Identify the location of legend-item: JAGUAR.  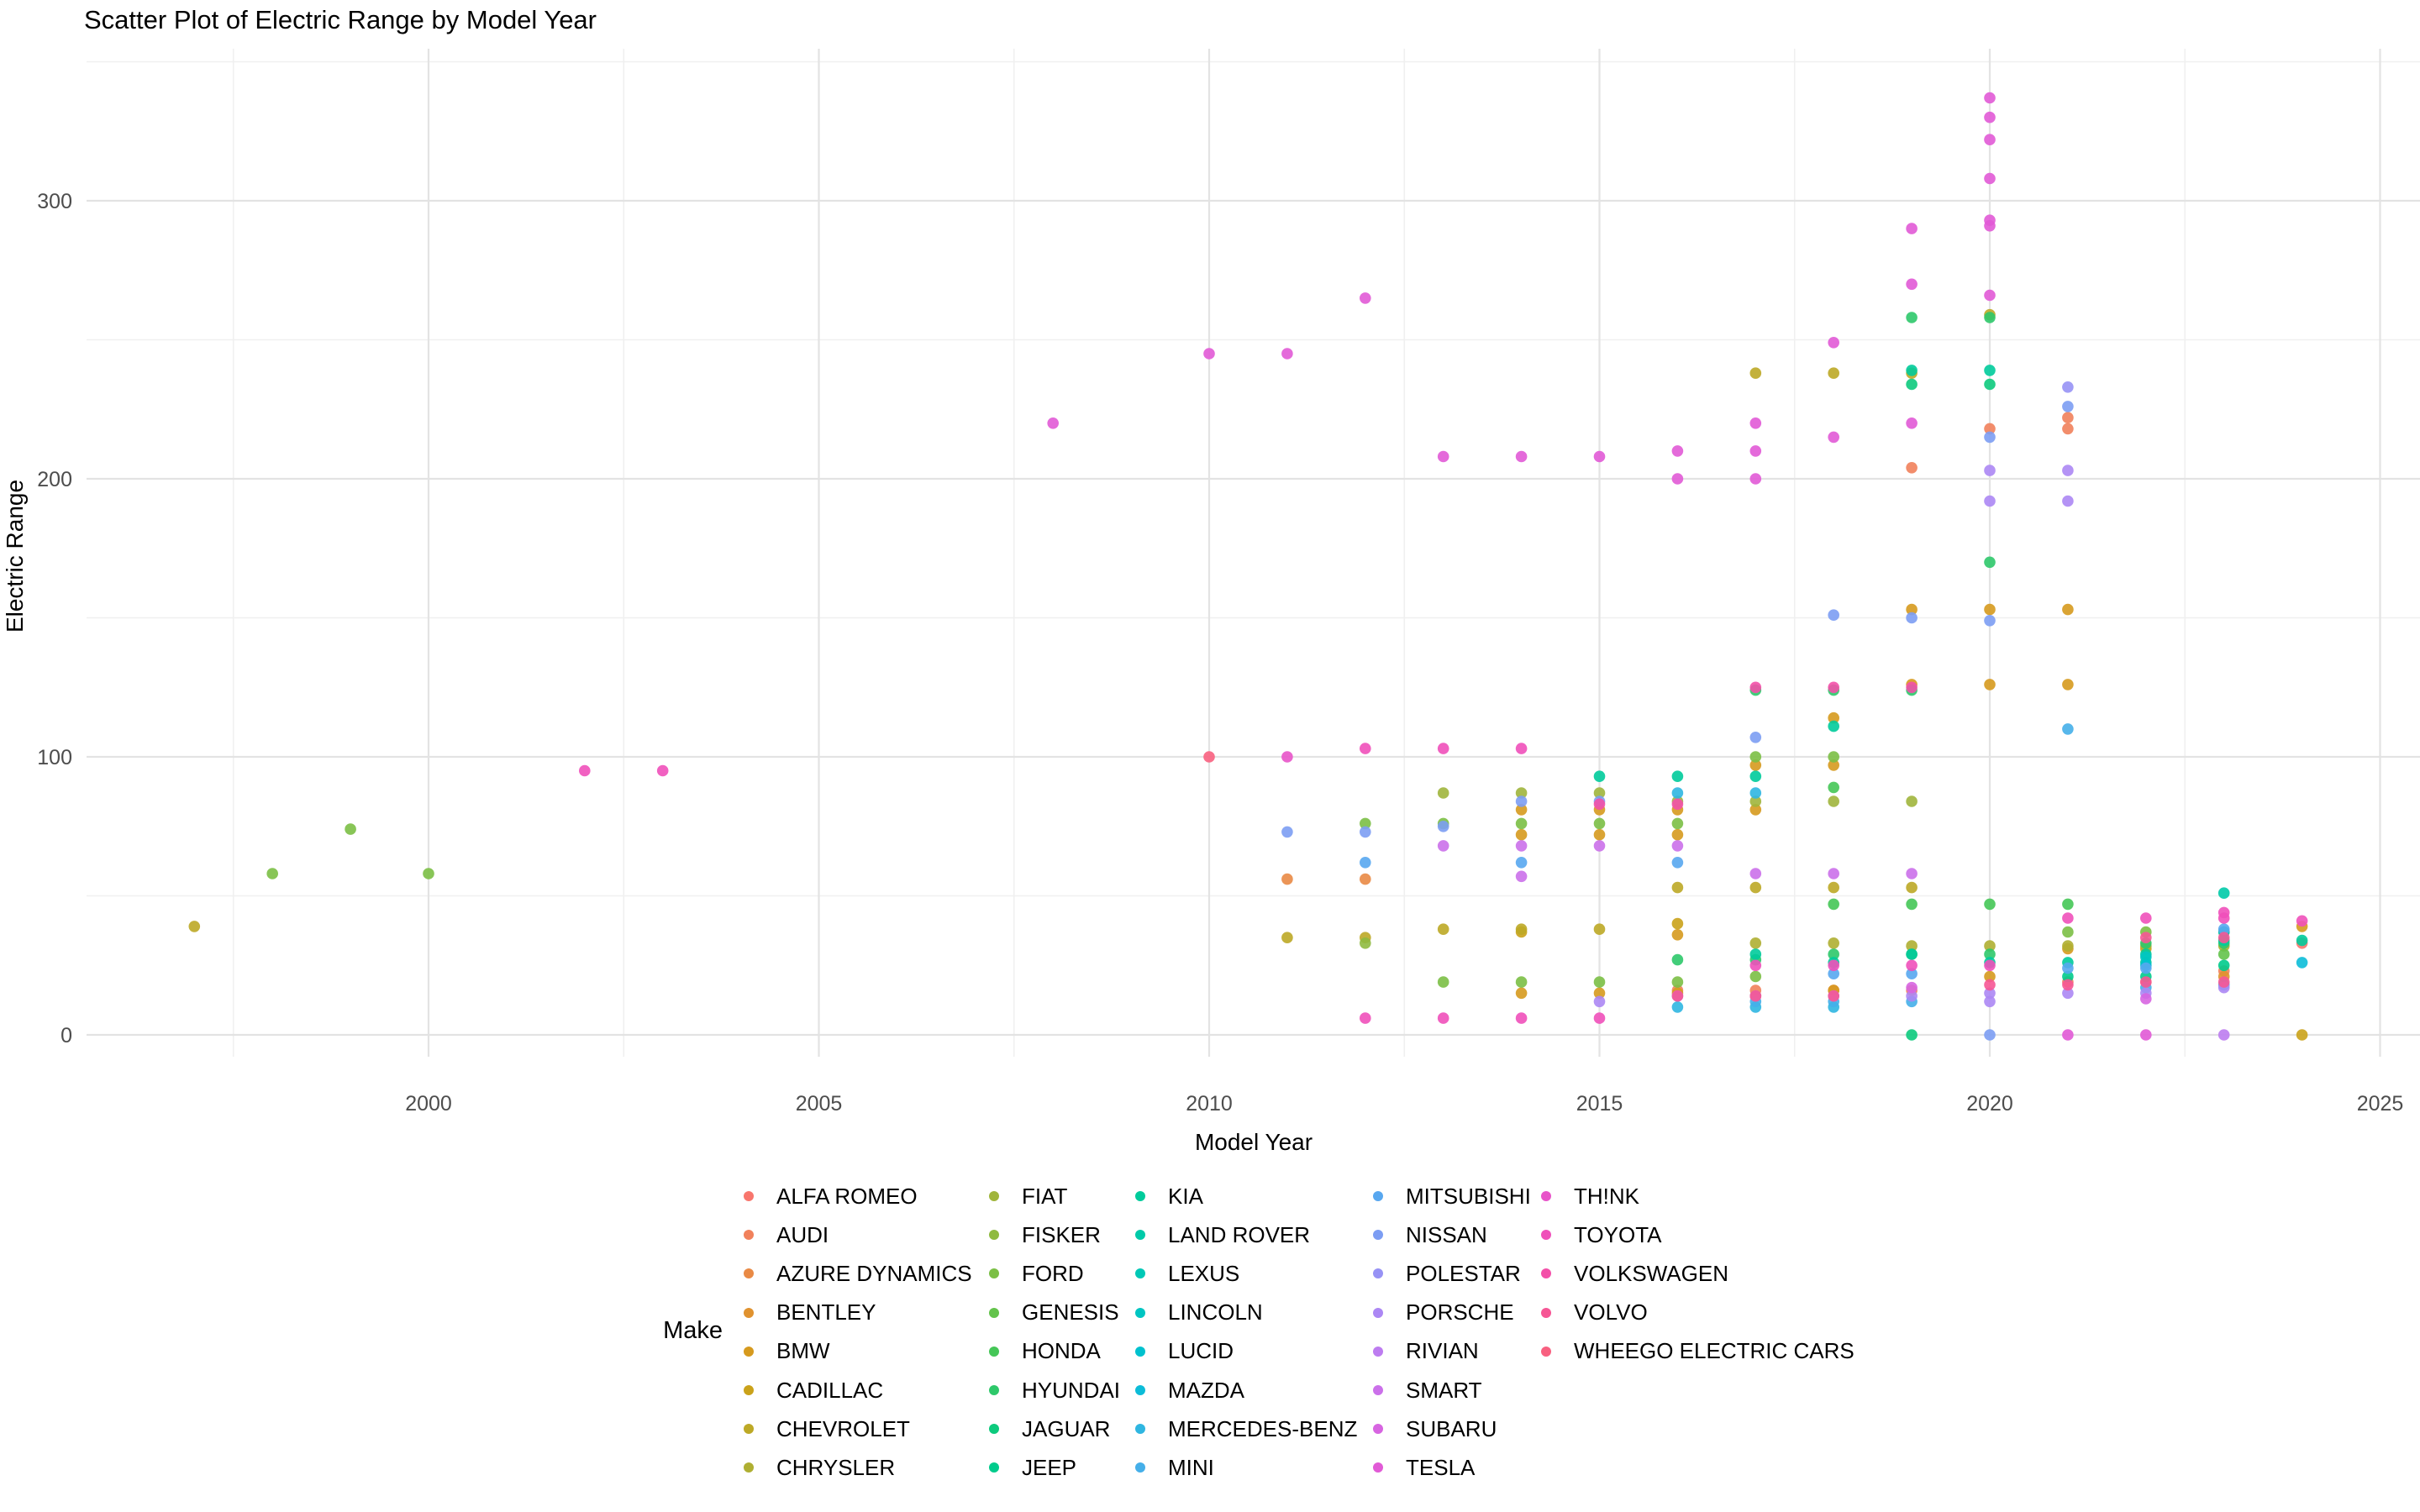
(1049, 1429).